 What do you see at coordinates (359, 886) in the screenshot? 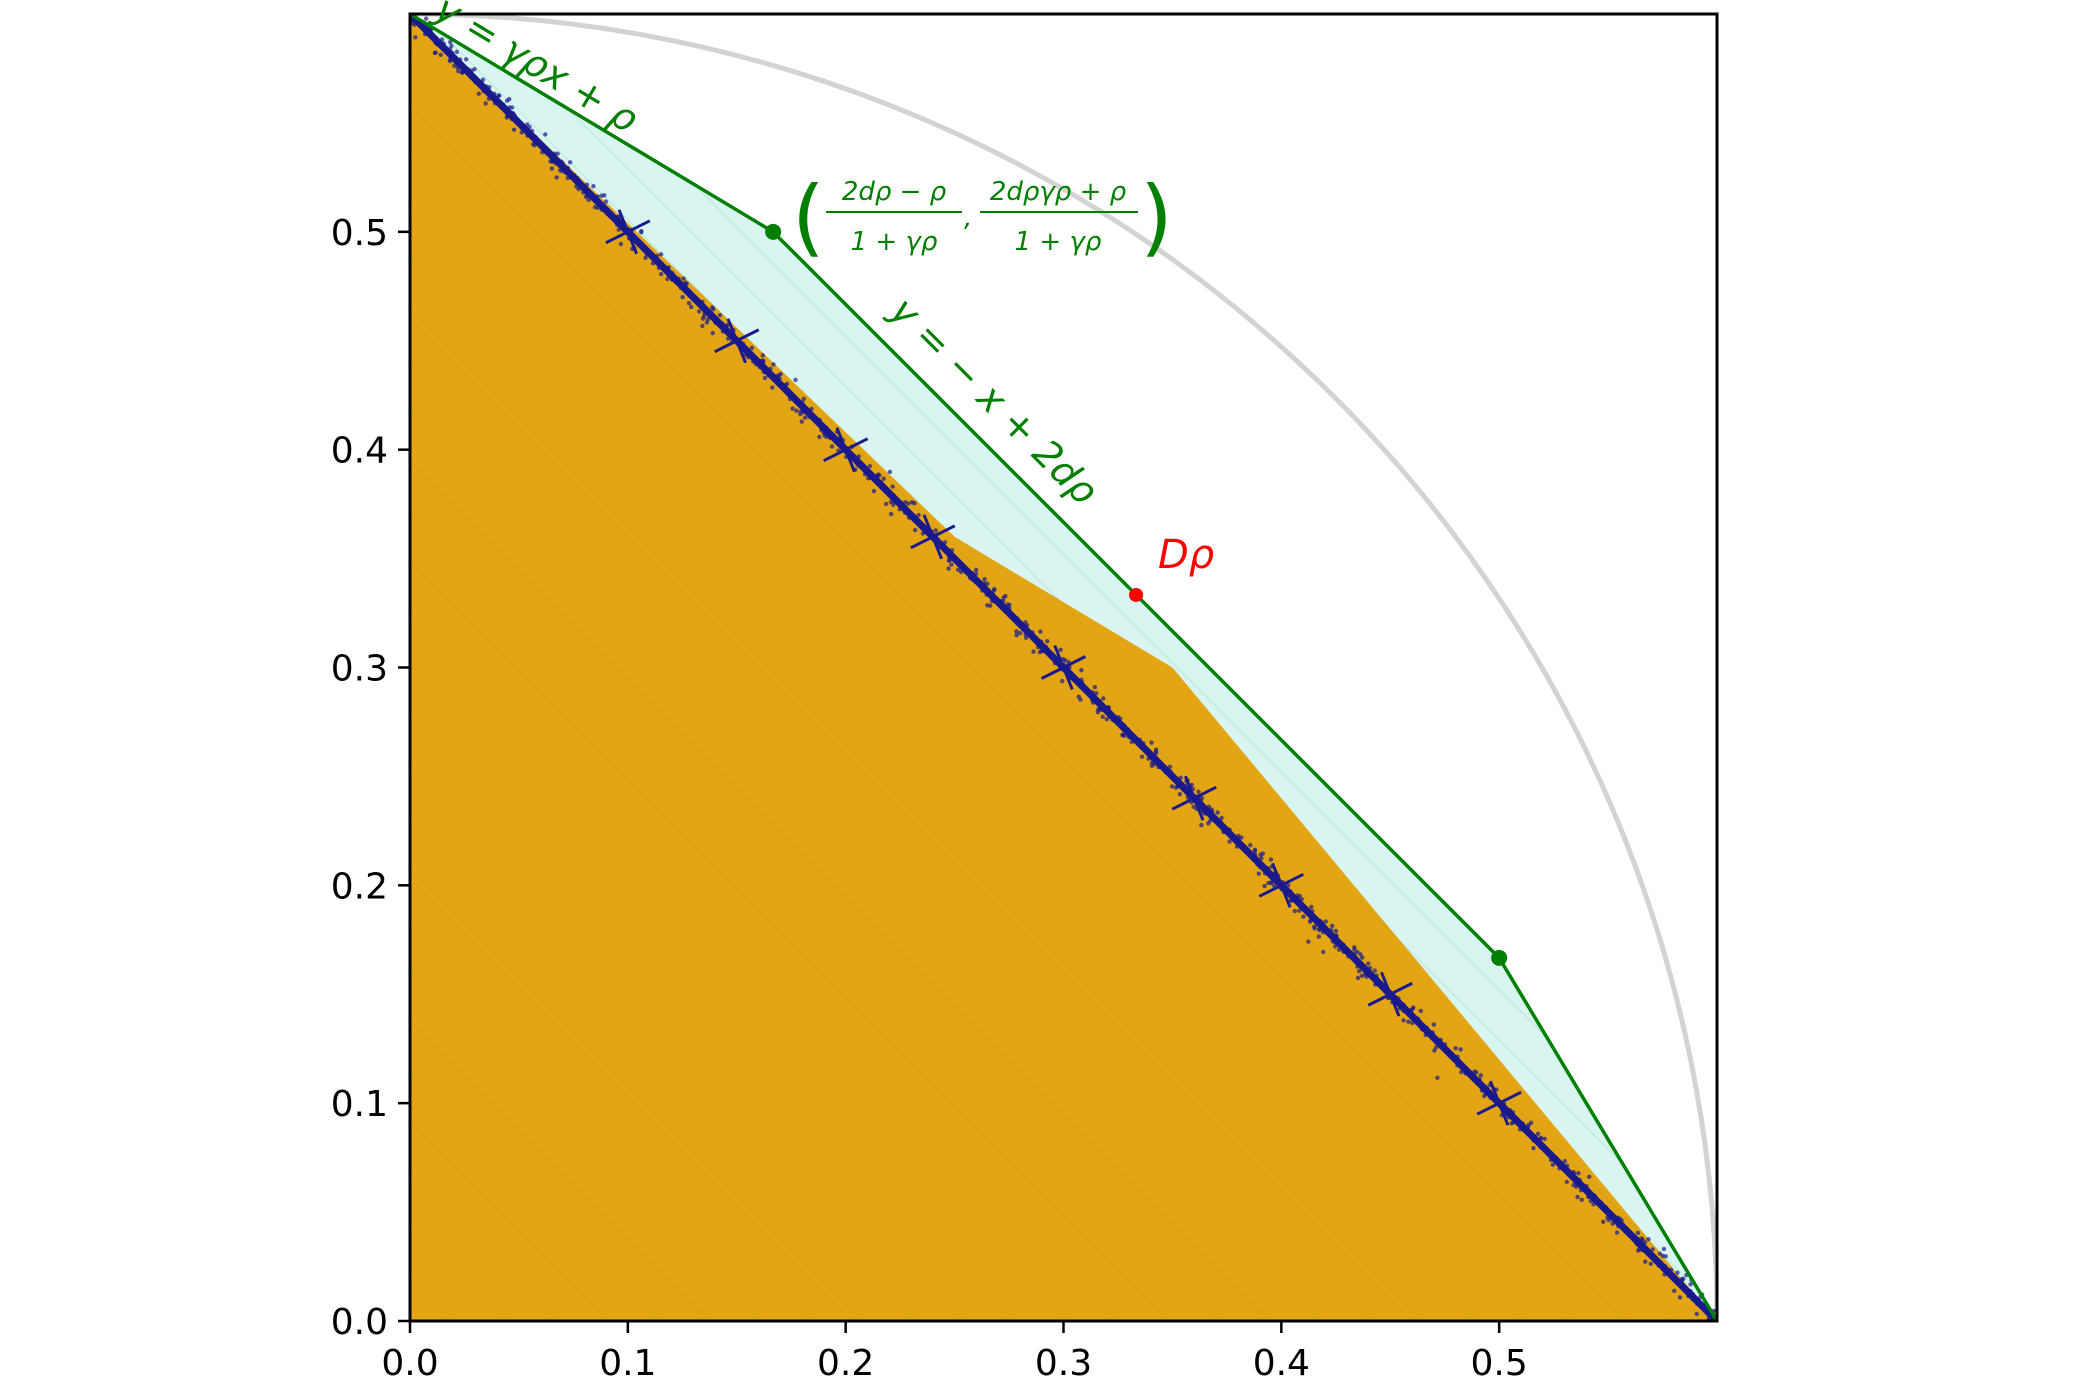
I see `y-tick-label: 0.2` at bounding box center [359, 886].